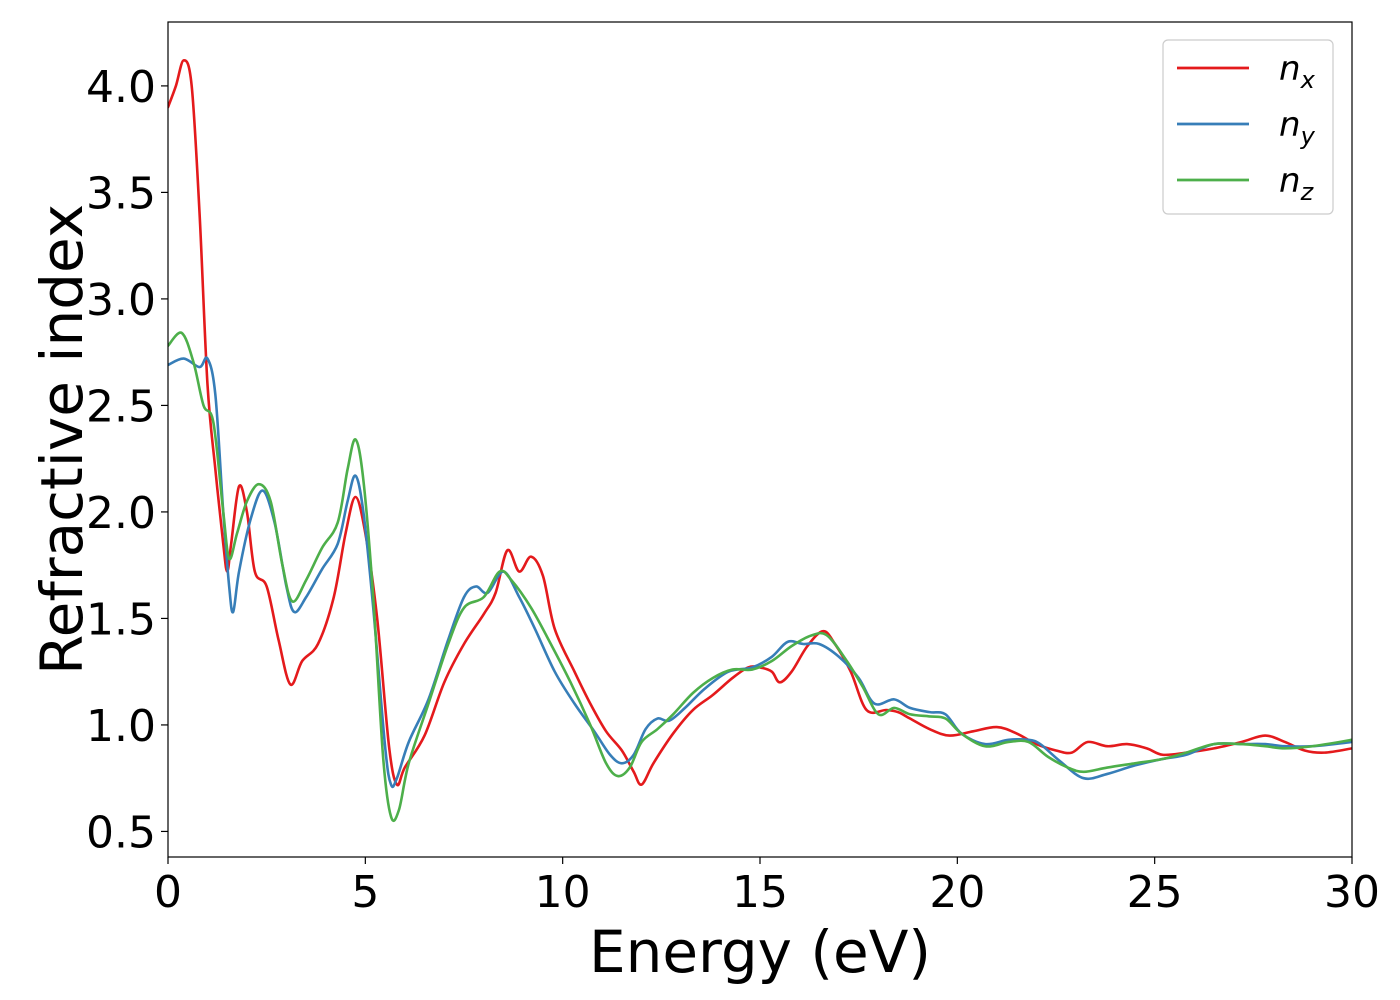  What do you see at coordinates (127, 460) in the screenshot?
I see `y-axis-ticks: 0.5 1.0 1.5 2.0 2.5 3.0 3.5 4.0` at bounding box center [127, 460].